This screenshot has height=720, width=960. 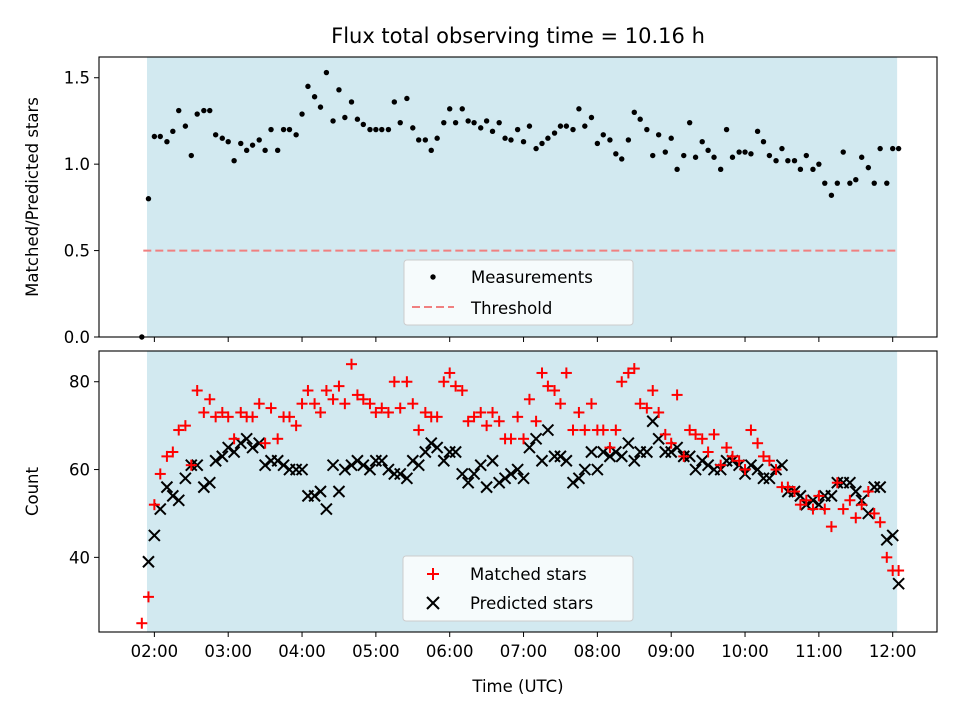 What do you see at coordinates (79, 382) in the screenshot?
I see `y-tick-label: 80` at bounding box center [79, 382].